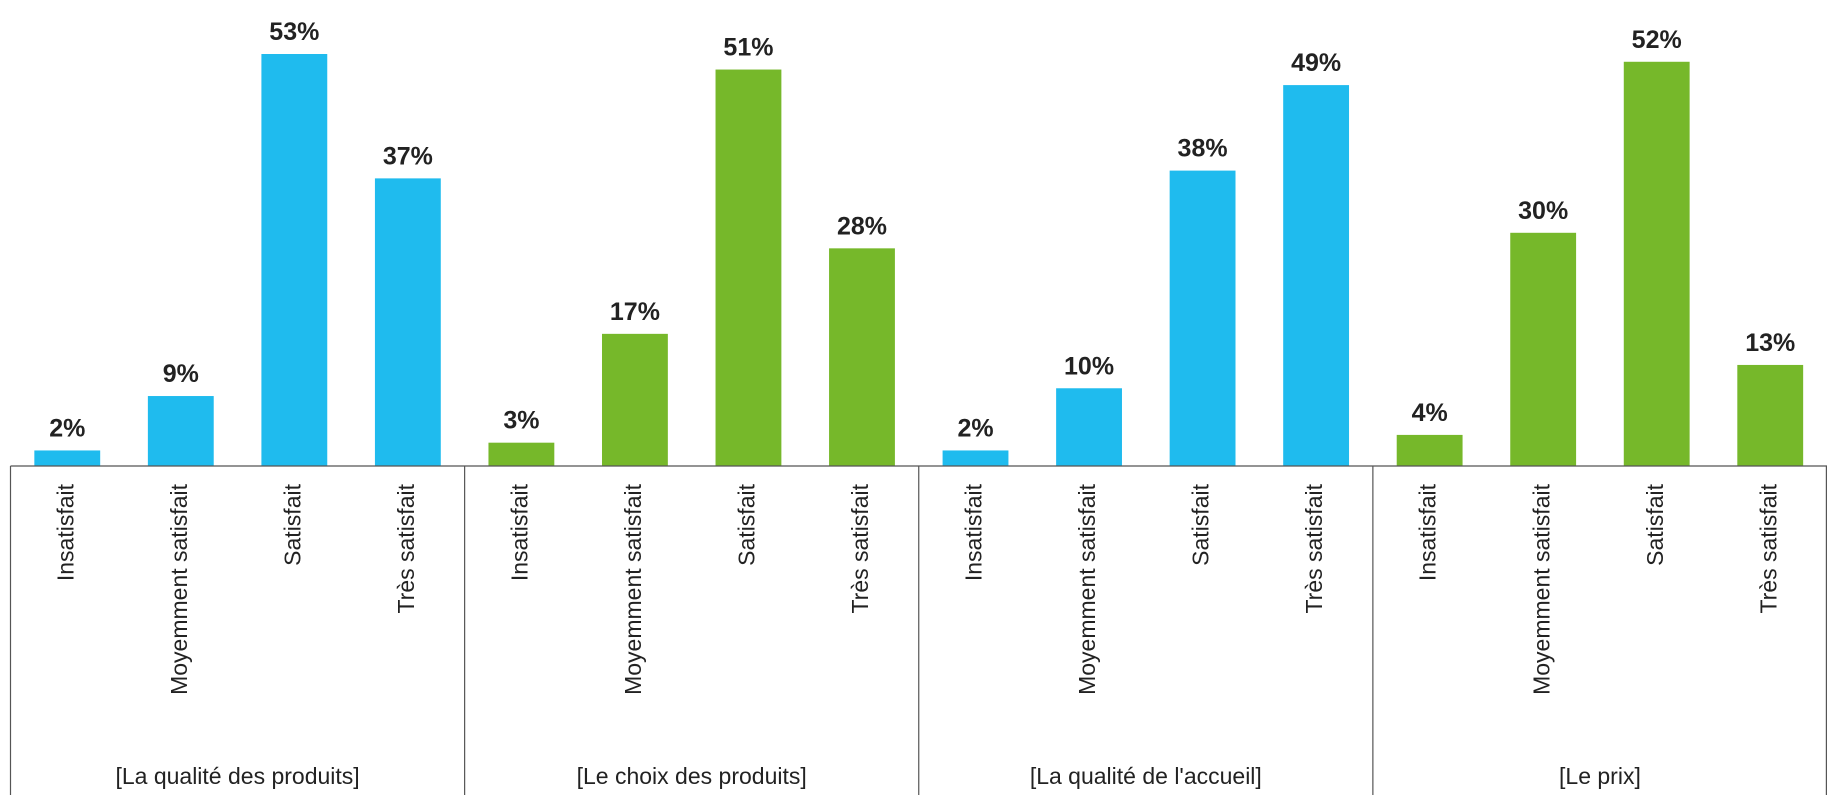 The image size is (1827, 795). Describe the element at coordinates (1089, 366) in the screenshot. I see `value-label: 10%` at that location.